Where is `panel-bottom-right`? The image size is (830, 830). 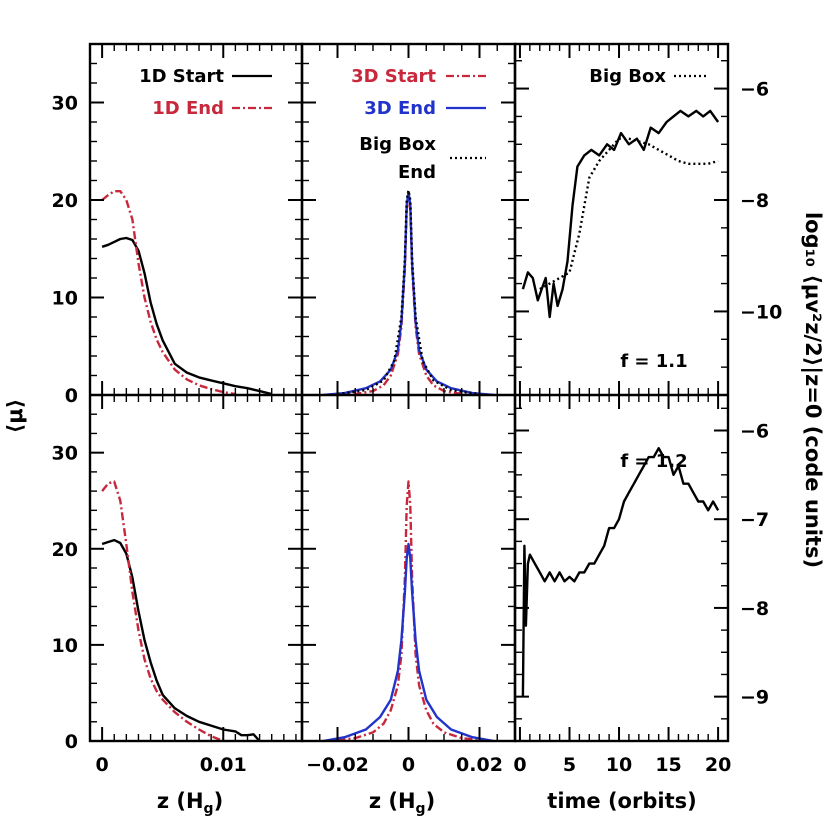
panel-bottom-right is located at coordinates (620, 572).